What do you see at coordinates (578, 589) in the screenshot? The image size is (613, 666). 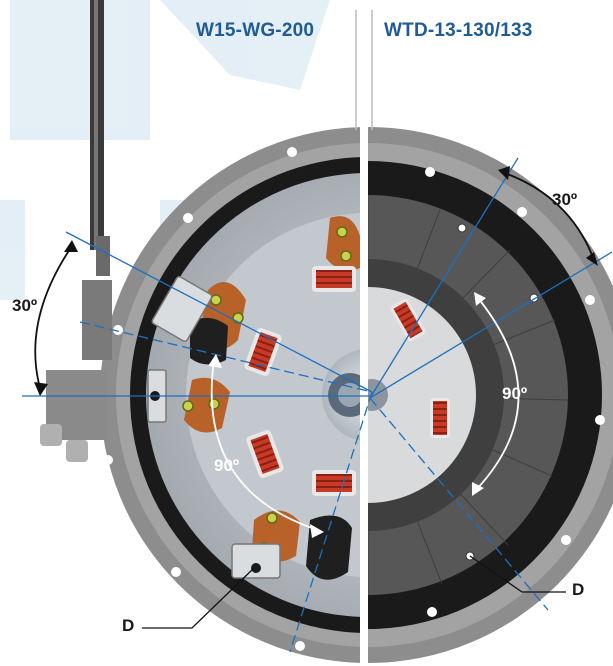 I see `right-d-label: D` at bounding box center [578, 589].